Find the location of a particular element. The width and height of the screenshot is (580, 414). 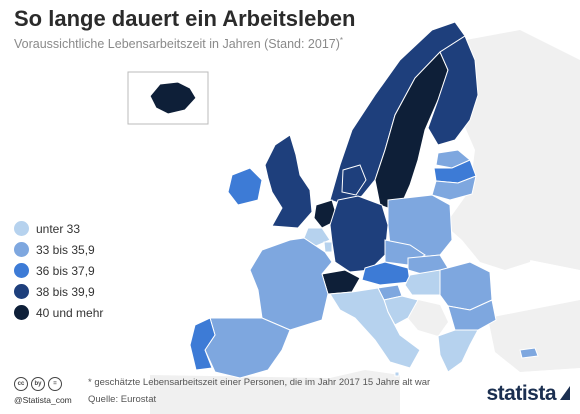

country-romania is located at coordinates (466, 286).